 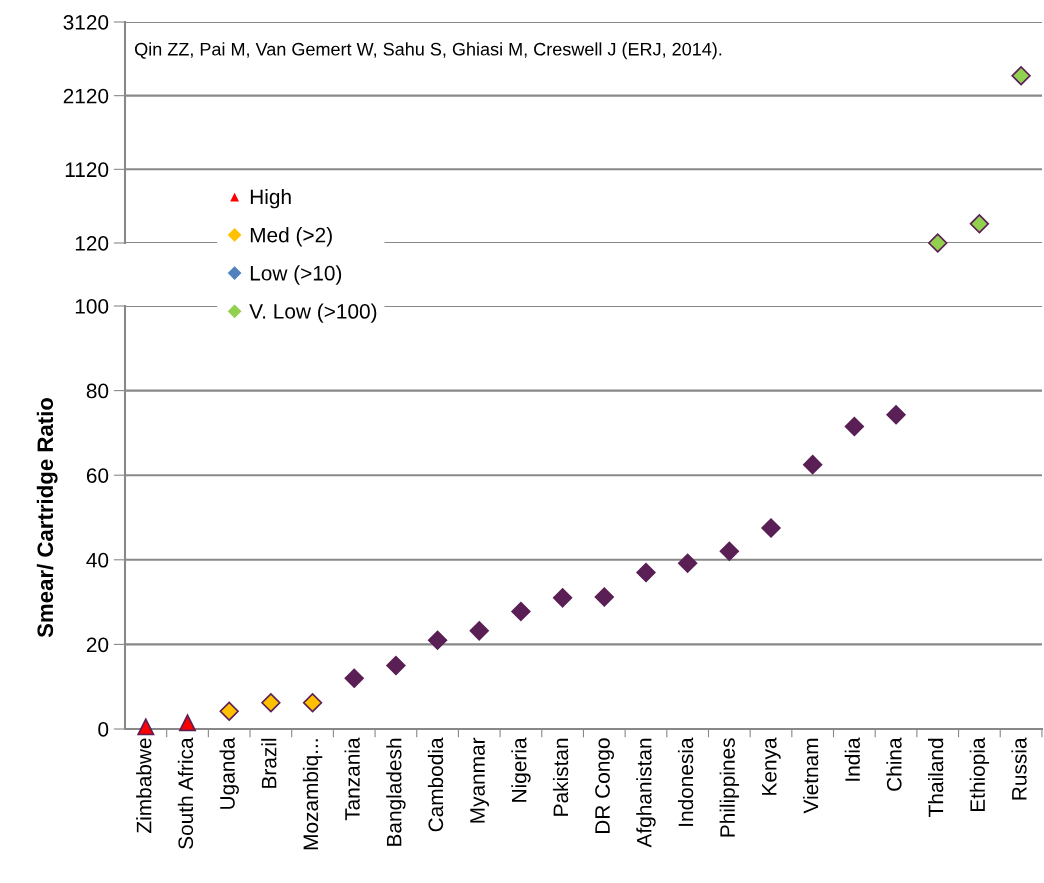 What do you see at coordinates (435, 784) in the screenshot?
I see `x-tick-label: Cambodia` at bounding box center [435, 784].